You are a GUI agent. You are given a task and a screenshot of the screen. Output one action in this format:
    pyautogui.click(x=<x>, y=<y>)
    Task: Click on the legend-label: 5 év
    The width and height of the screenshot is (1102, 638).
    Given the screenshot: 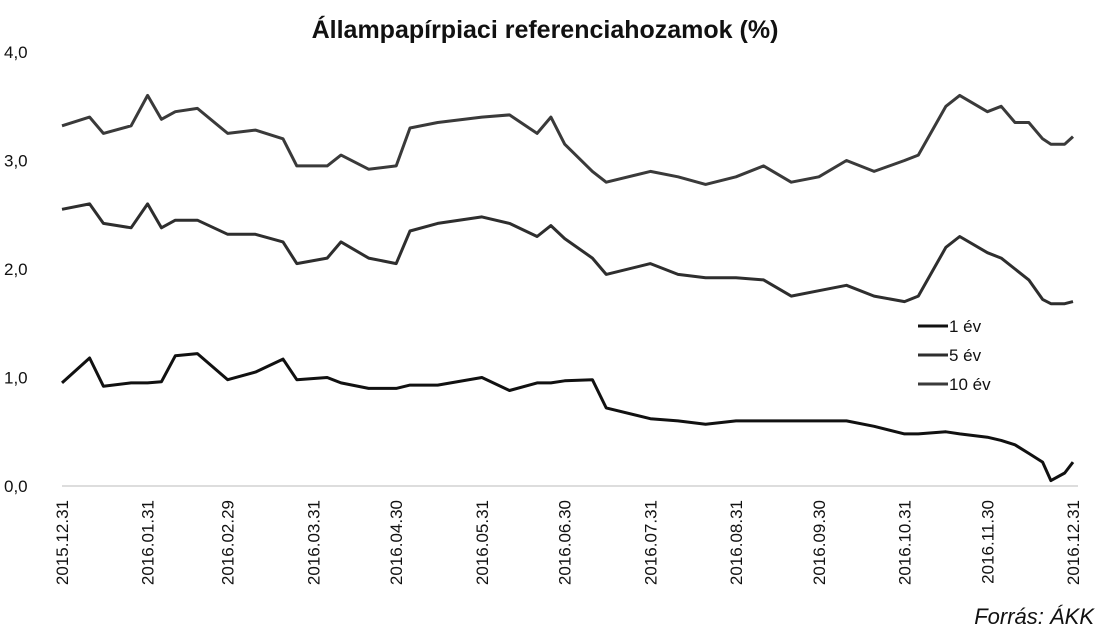 What is the action you would take?
    pyautogui.click(x=965, y=355)
    